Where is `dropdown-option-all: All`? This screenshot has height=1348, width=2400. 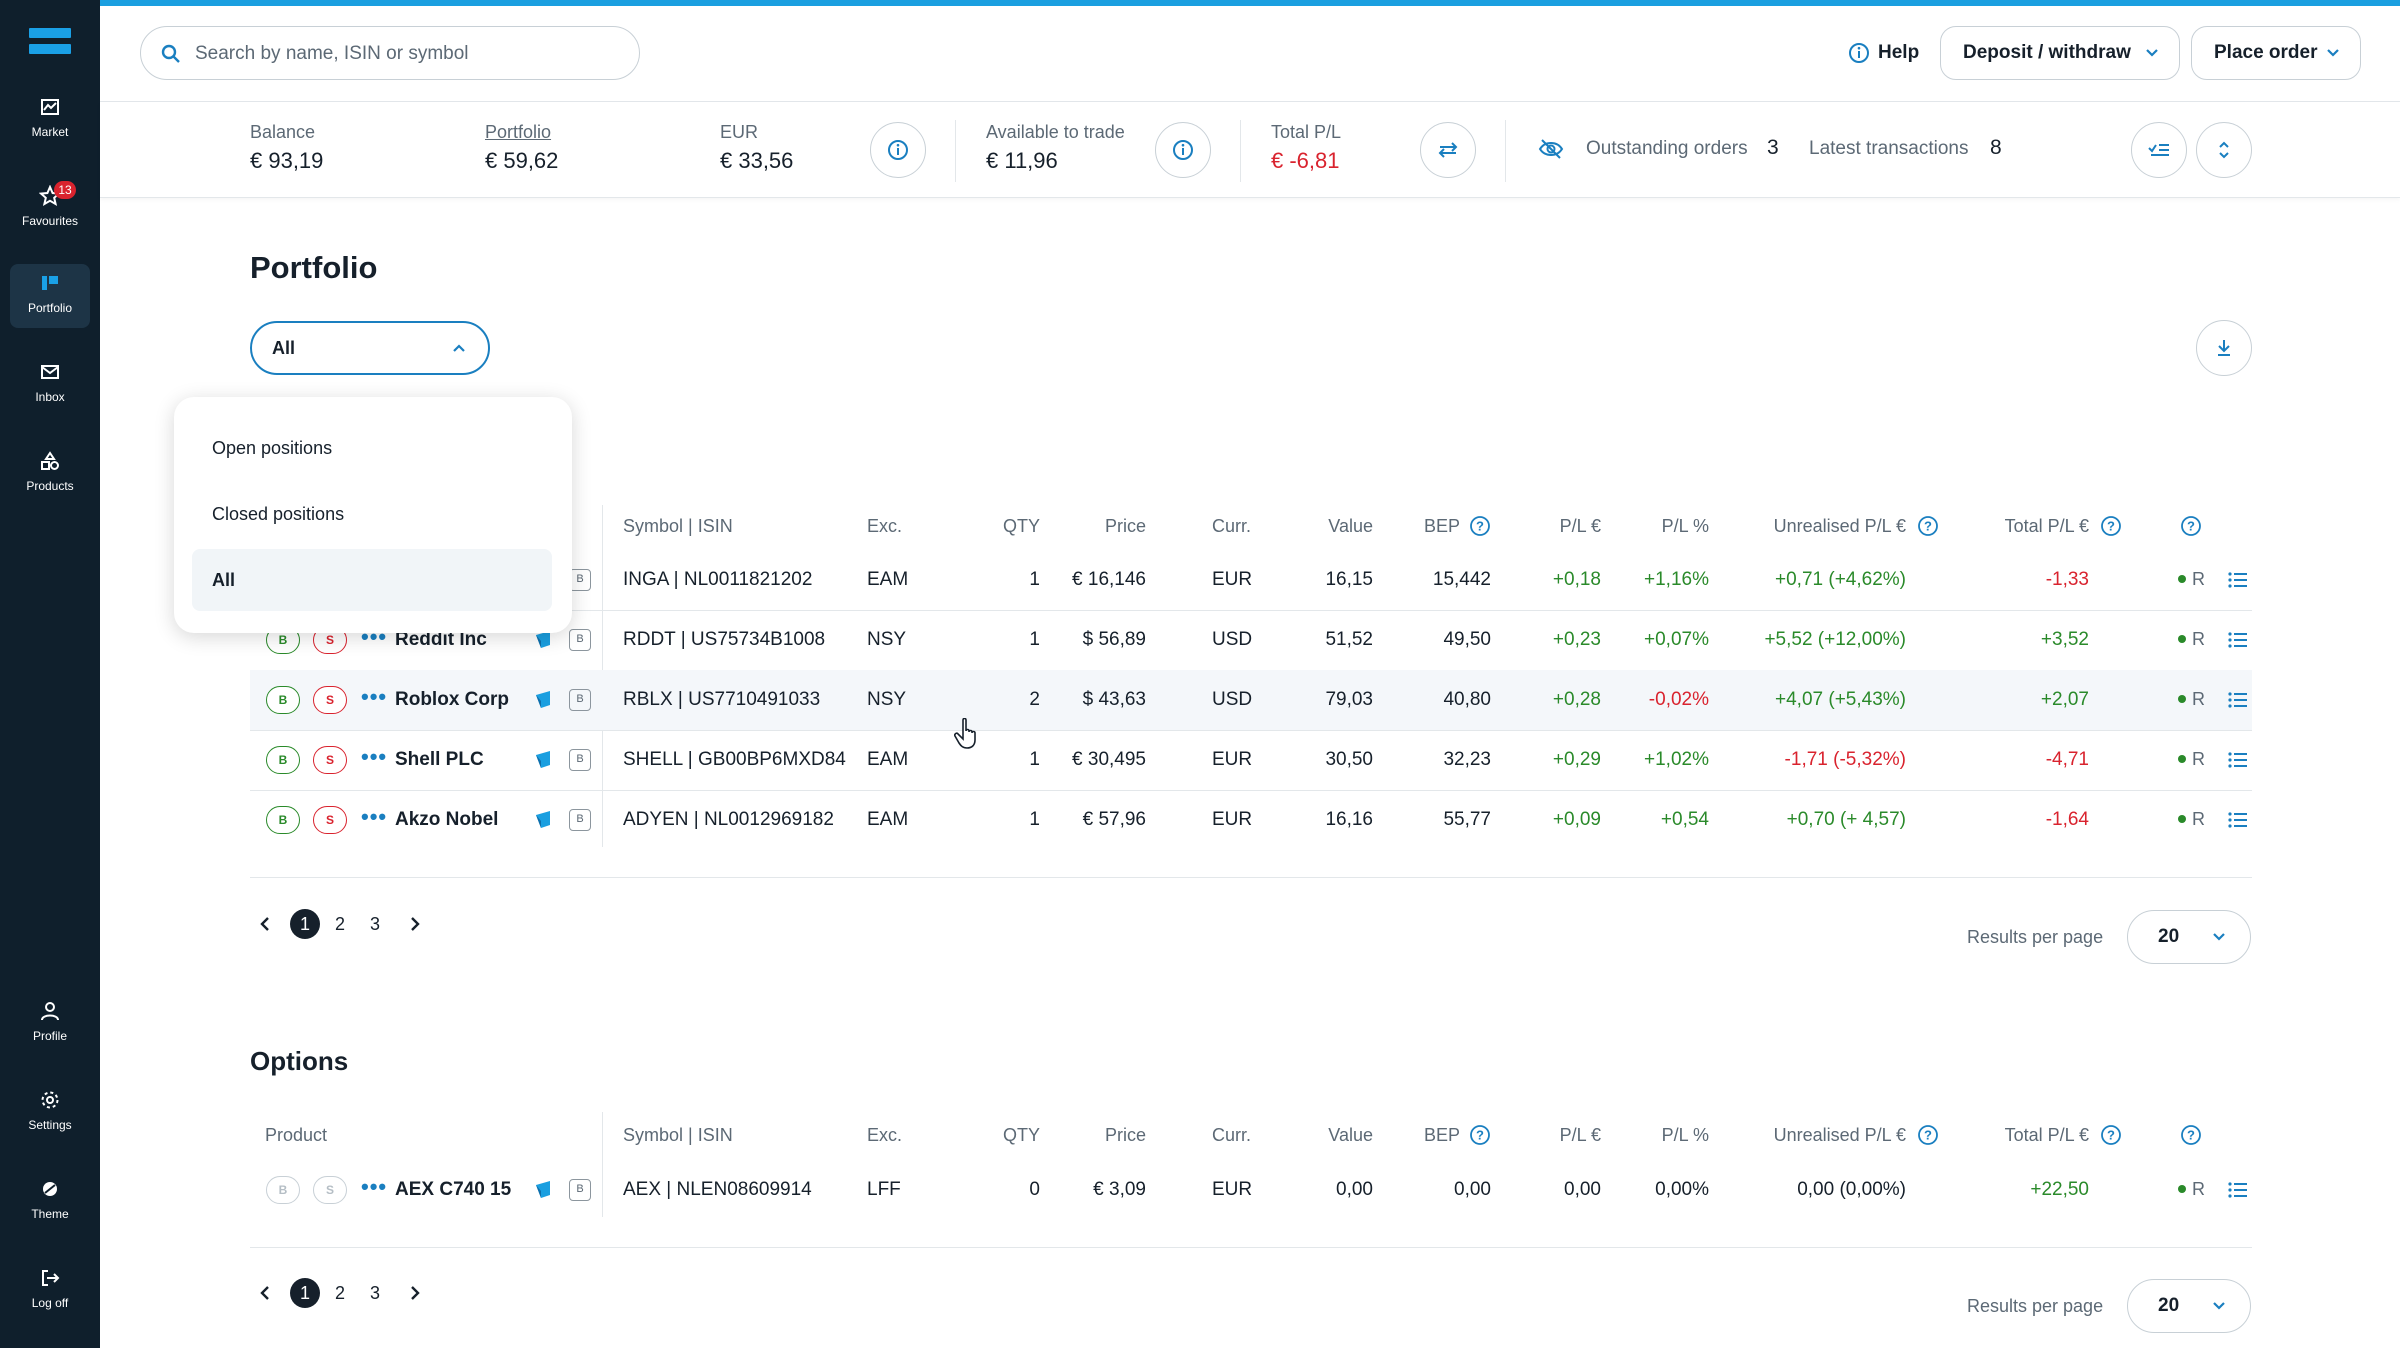
dropdown-option-all: All is located at coordinates (372, 580).